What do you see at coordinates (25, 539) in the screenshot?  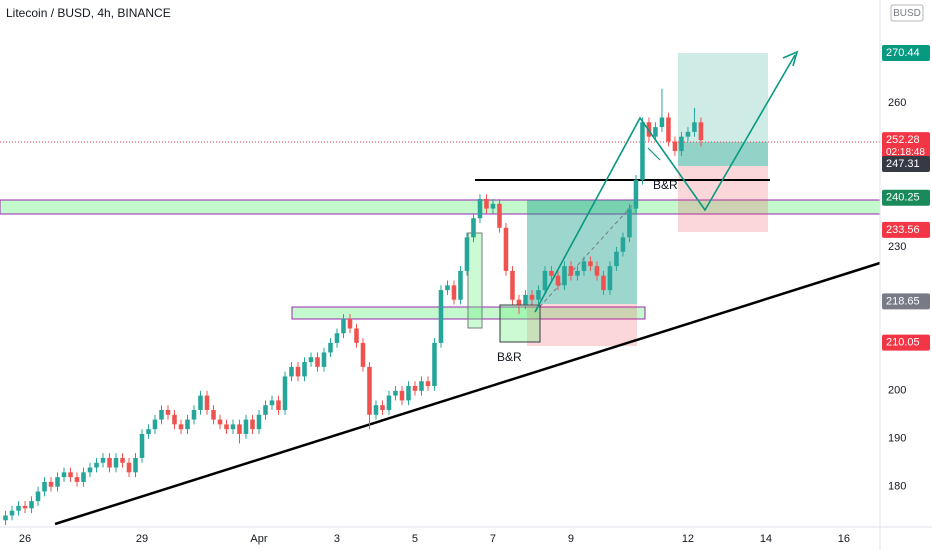 I see `x-tick-label: 26` at bounding box center [25, 539].